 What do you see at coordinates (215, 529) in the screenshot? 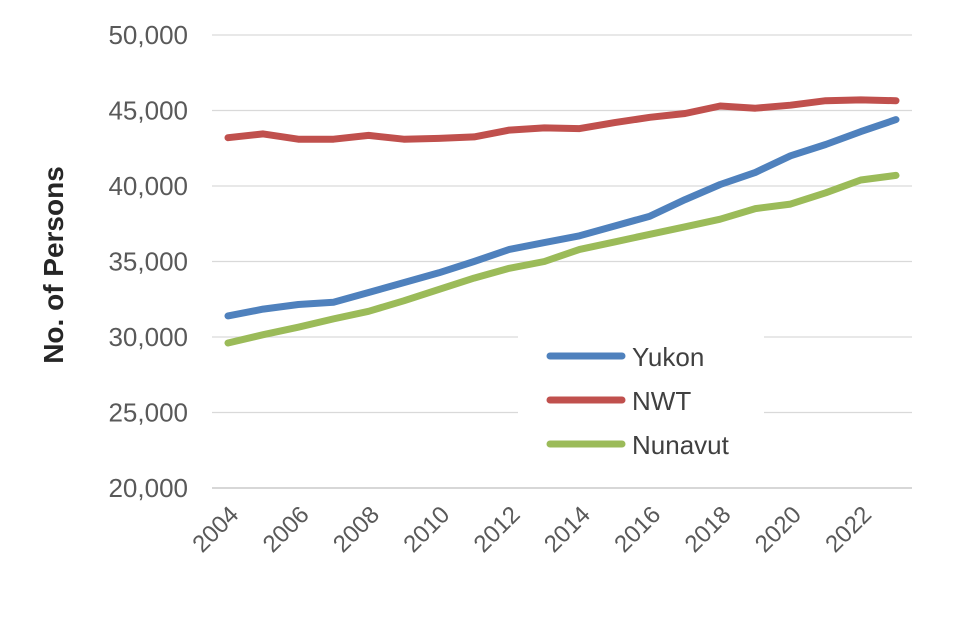
I see `x-tick-label: 2004` at bounding box center [215, 529].